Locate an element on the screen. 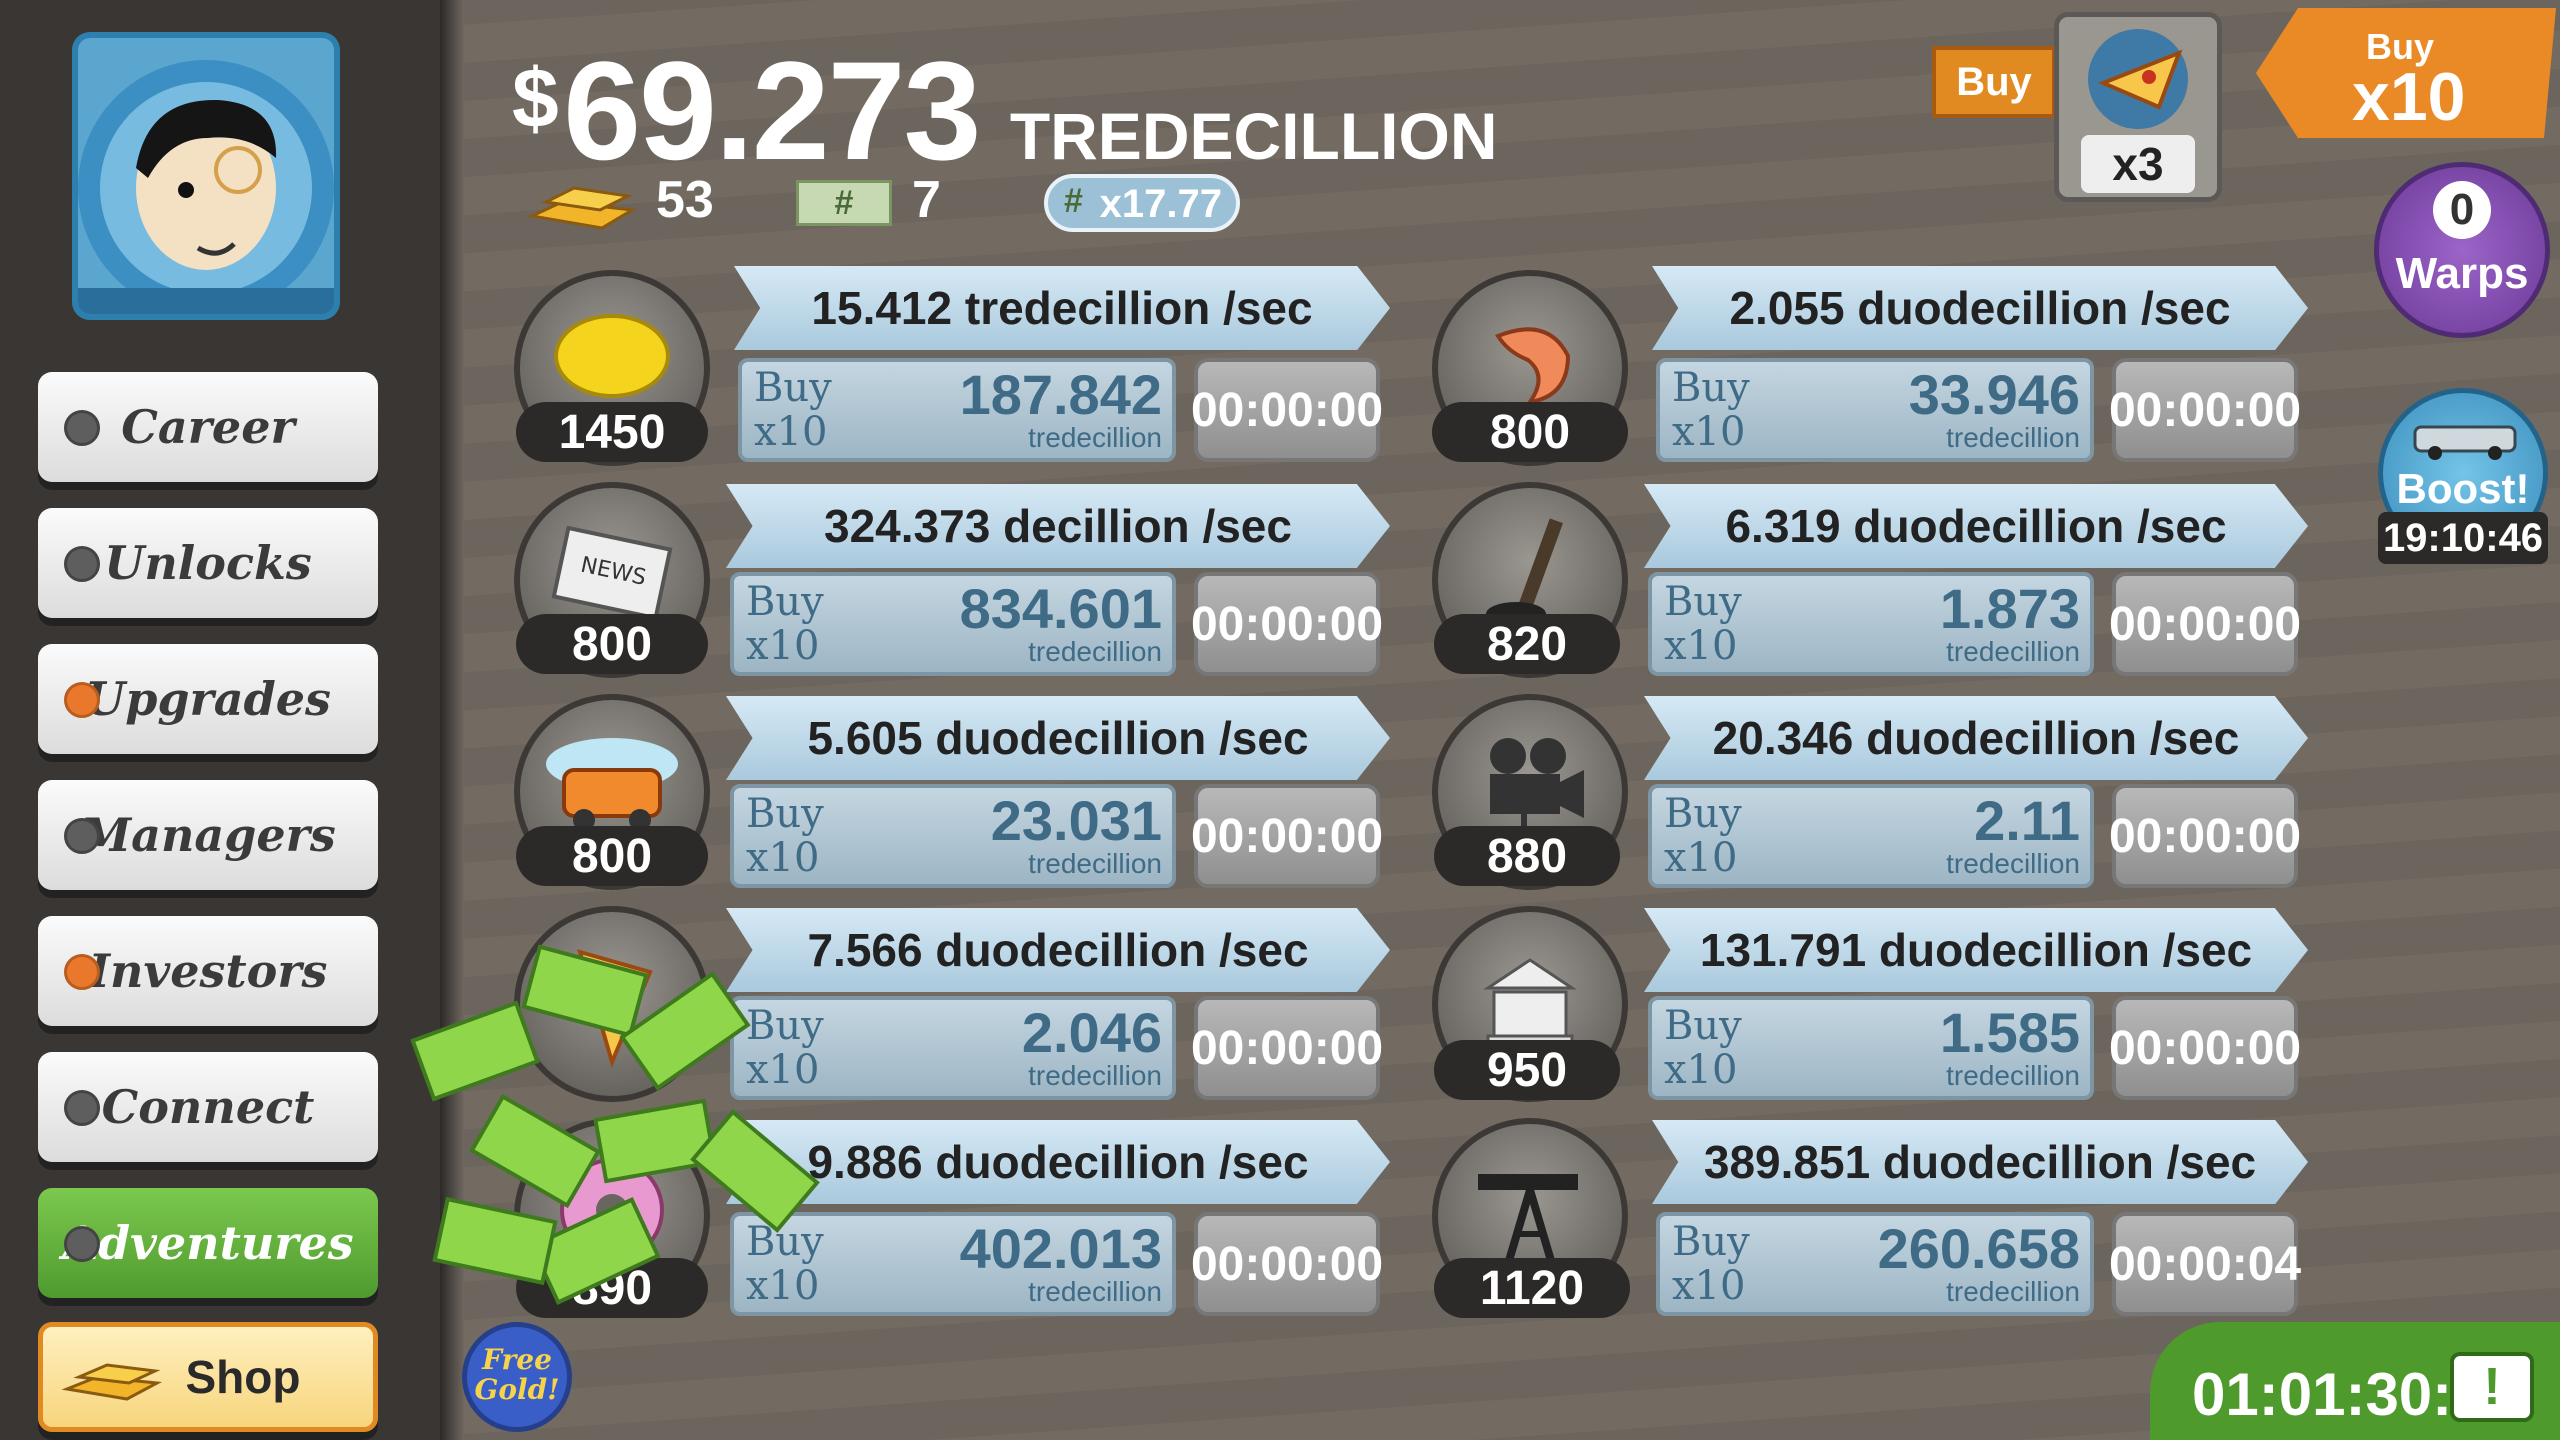 The image size is (2560, 1440). pizza-multiplier-card: x3 is located at coordinates (2138, 107).